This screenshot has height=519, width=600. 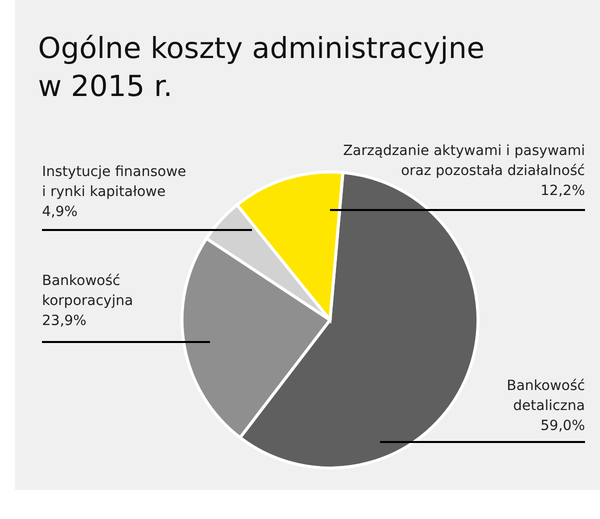 I want to click on slice-label: Zarządzanie aktywami i pasywami oraz pozostała działalność, so click(x=464, y=161).